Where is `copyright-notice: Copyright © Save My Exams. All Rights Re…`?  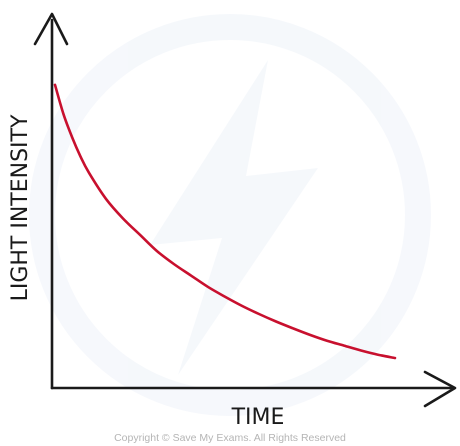
copyright-notice: Copyright © Save My Exams. All Rights Re… is located at coordinates (230, 438).